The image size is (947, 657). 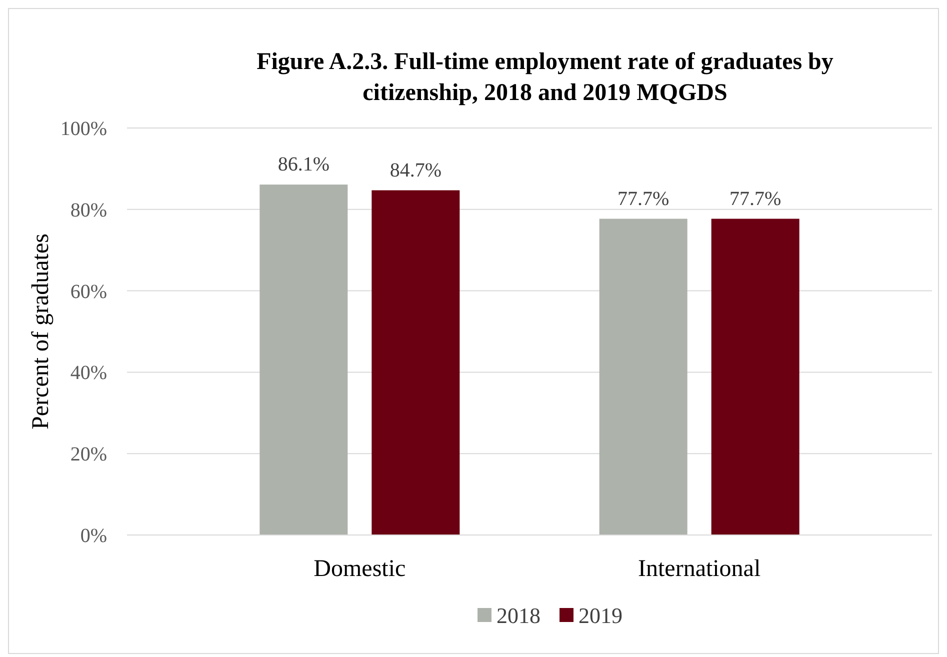 What do you see at coordinates (88, 210) in the screenshot?
I see `y-tick-label: 80%` at bounding box center [88, 210].